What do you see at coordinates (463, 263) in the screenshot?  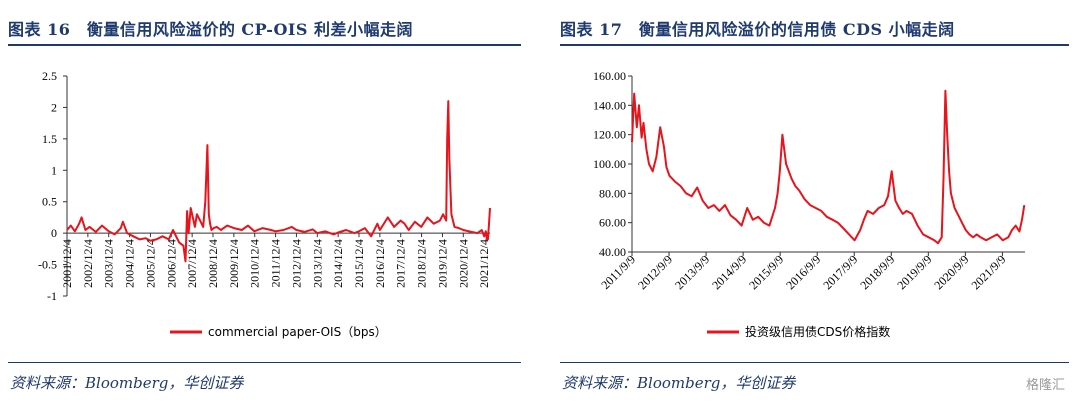 I see `x-tick-label: 2020/12/4` at bounding box center [463, 263].